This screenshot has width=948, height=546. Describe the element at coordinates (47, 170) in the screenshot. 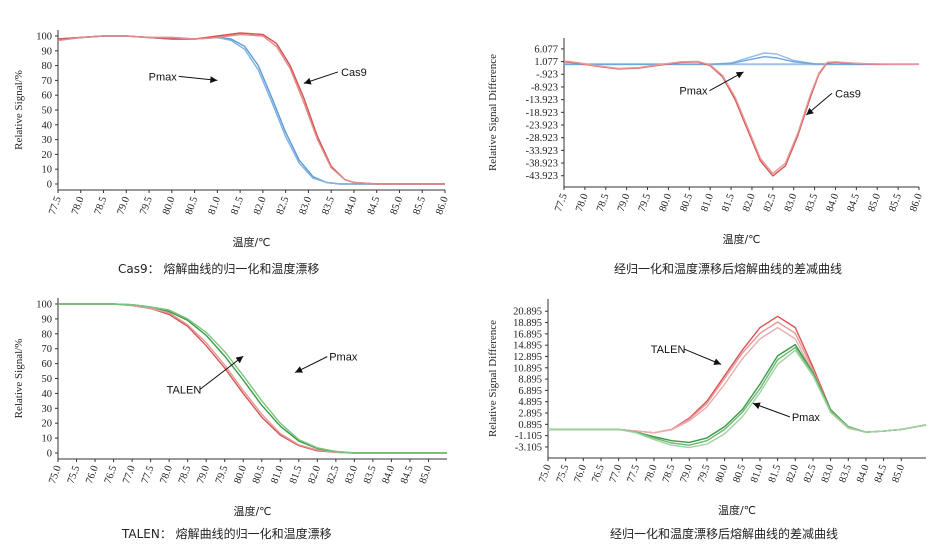

I see `y-tick-label: 10` at that location.